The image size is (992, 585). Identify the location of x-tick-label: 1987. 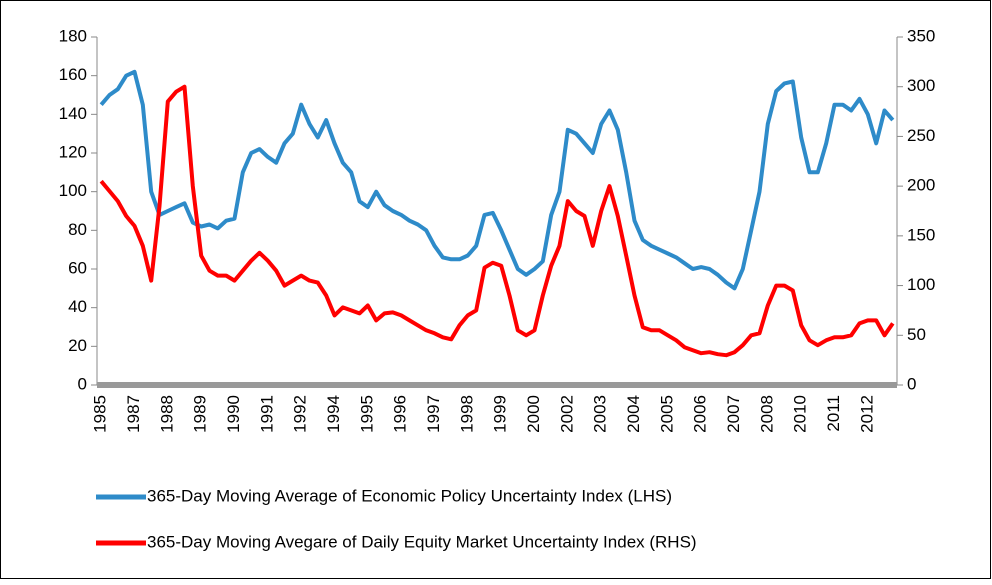
(133, 414).